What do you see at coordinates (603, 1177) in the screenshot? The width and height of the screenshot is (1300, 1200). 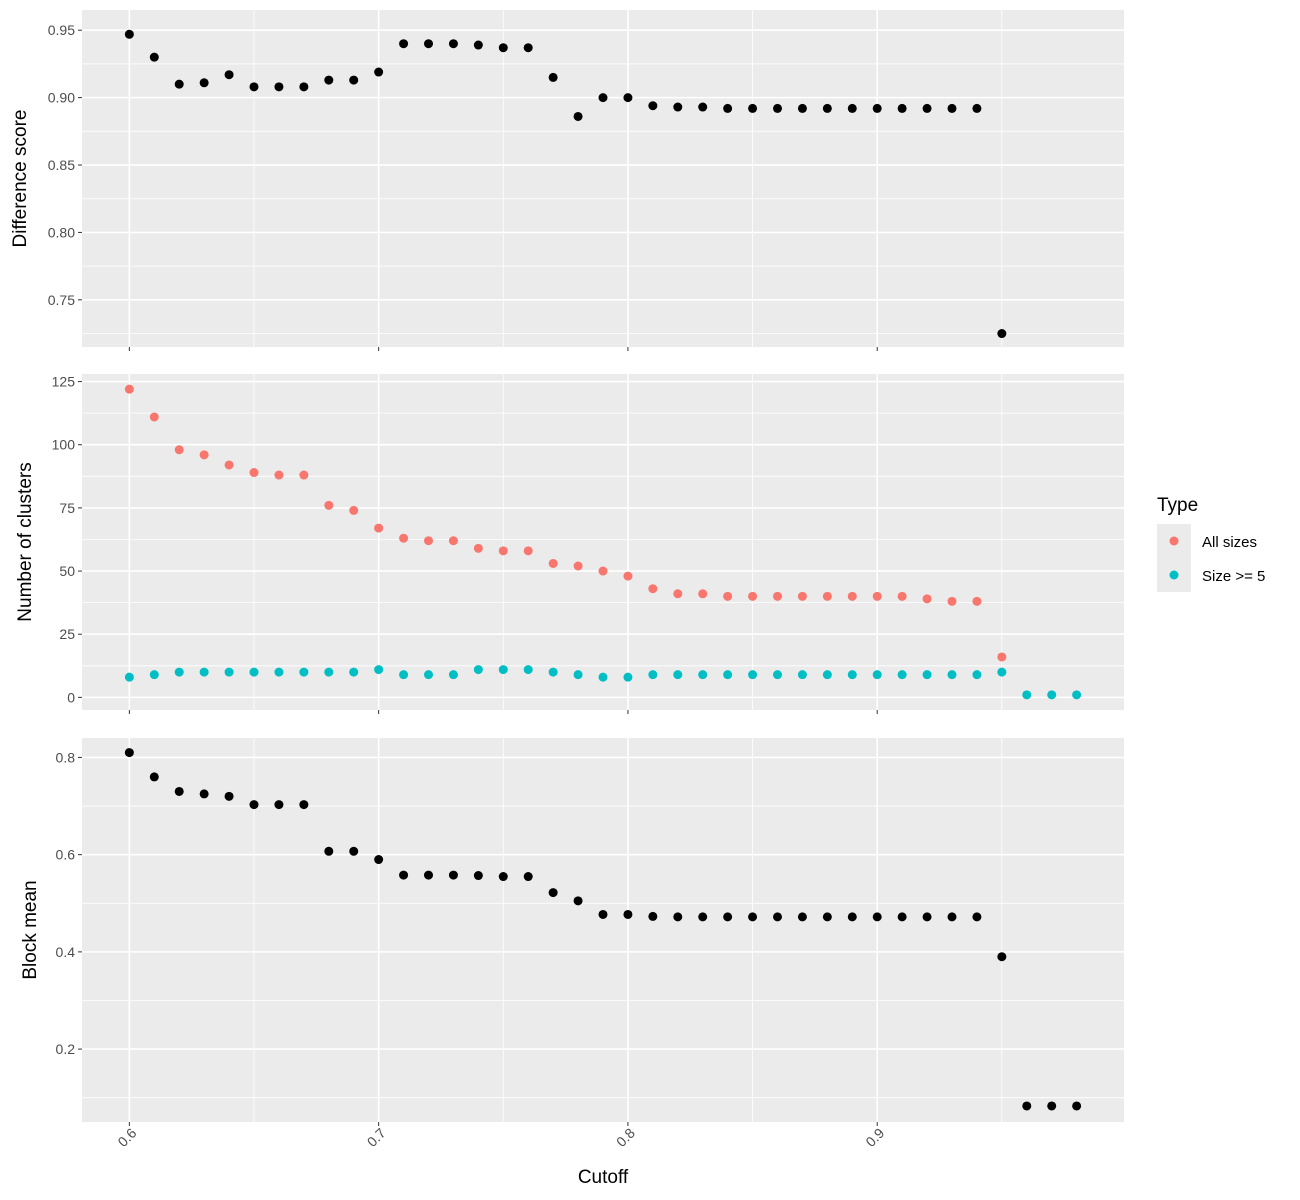 I see `x-axis-title: Cutoff` at bounding box center [603, 1177].